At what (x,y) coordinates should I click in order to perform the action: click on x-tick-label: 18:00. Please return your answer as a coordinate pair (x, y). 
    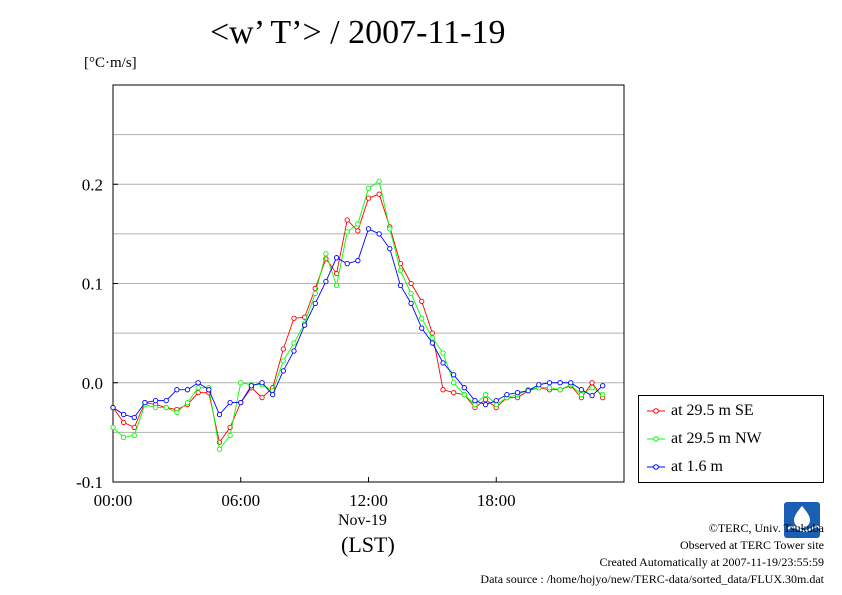
    Looking at the image, I should click on (496, 500).